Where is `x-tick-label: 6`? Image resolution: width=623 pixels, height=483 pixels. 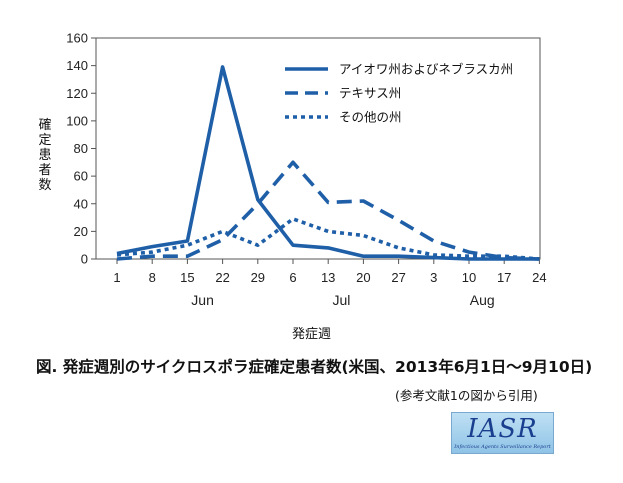
x-tick-label: 6 is located at coordinates (292, 277).